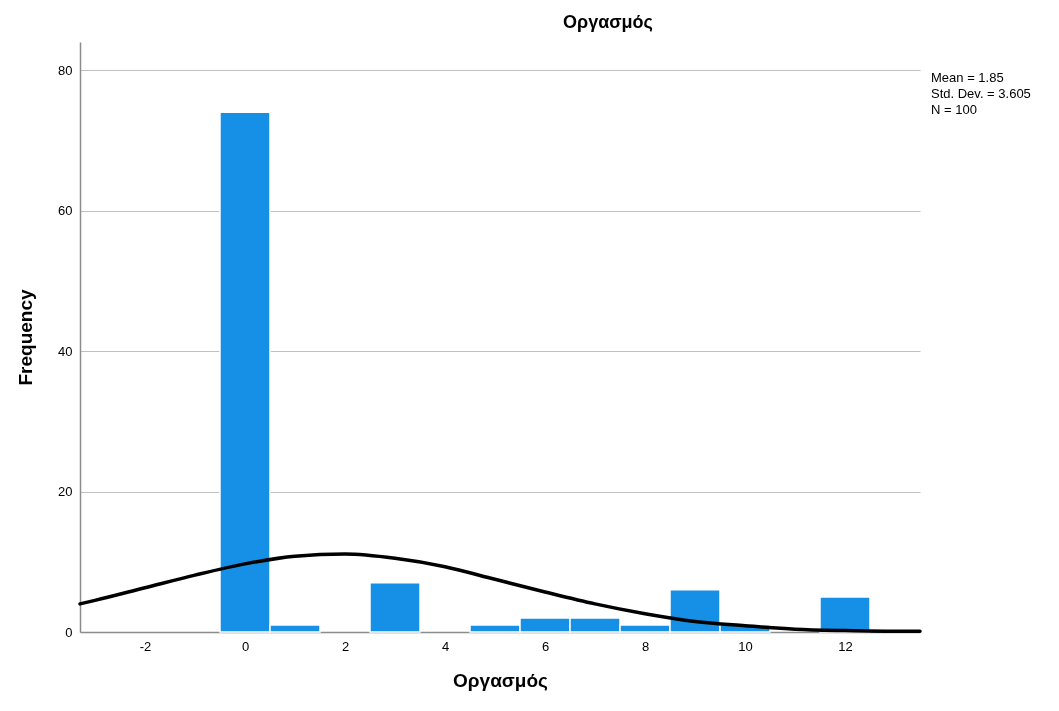  I want to click on x-tick-label: 12, so click(845, 646).